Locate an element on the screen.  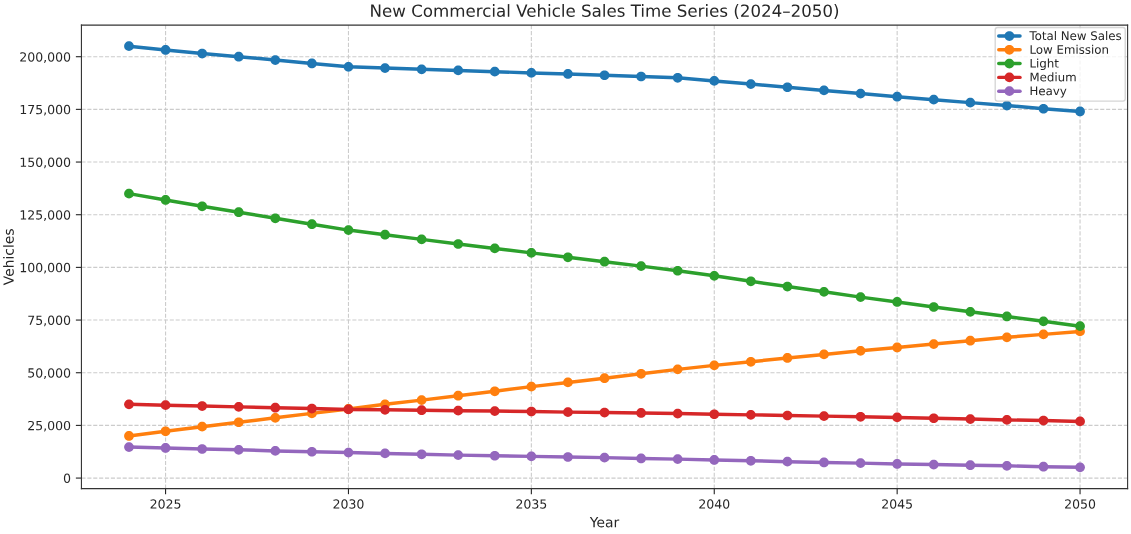
x-tick-label: 2030 is located at coordinates (348, 504).